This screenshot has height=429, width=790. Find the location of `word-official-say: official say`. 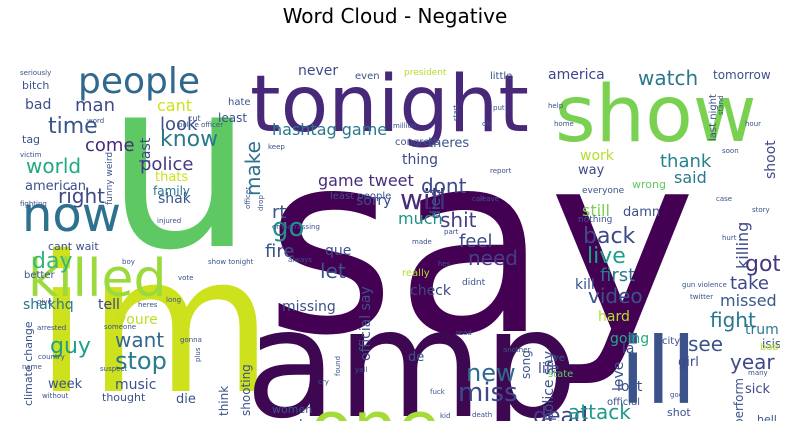

word-official-say: official say is located at coordinates (366, 323).